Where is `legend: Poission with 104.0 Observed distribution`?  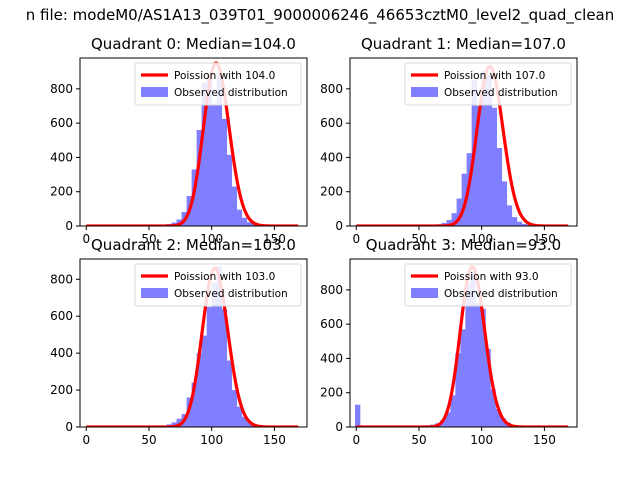 legend: Poission with 104.0 Observed distribution is located at coordinates (218, 84).